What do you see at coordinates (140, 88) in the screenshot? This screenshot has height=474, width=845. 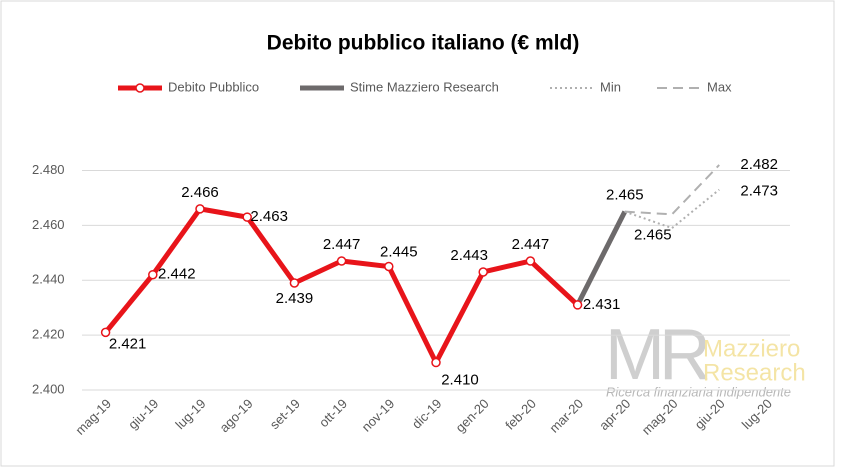 I see `legend-marker` at bounding box center [140, 88].